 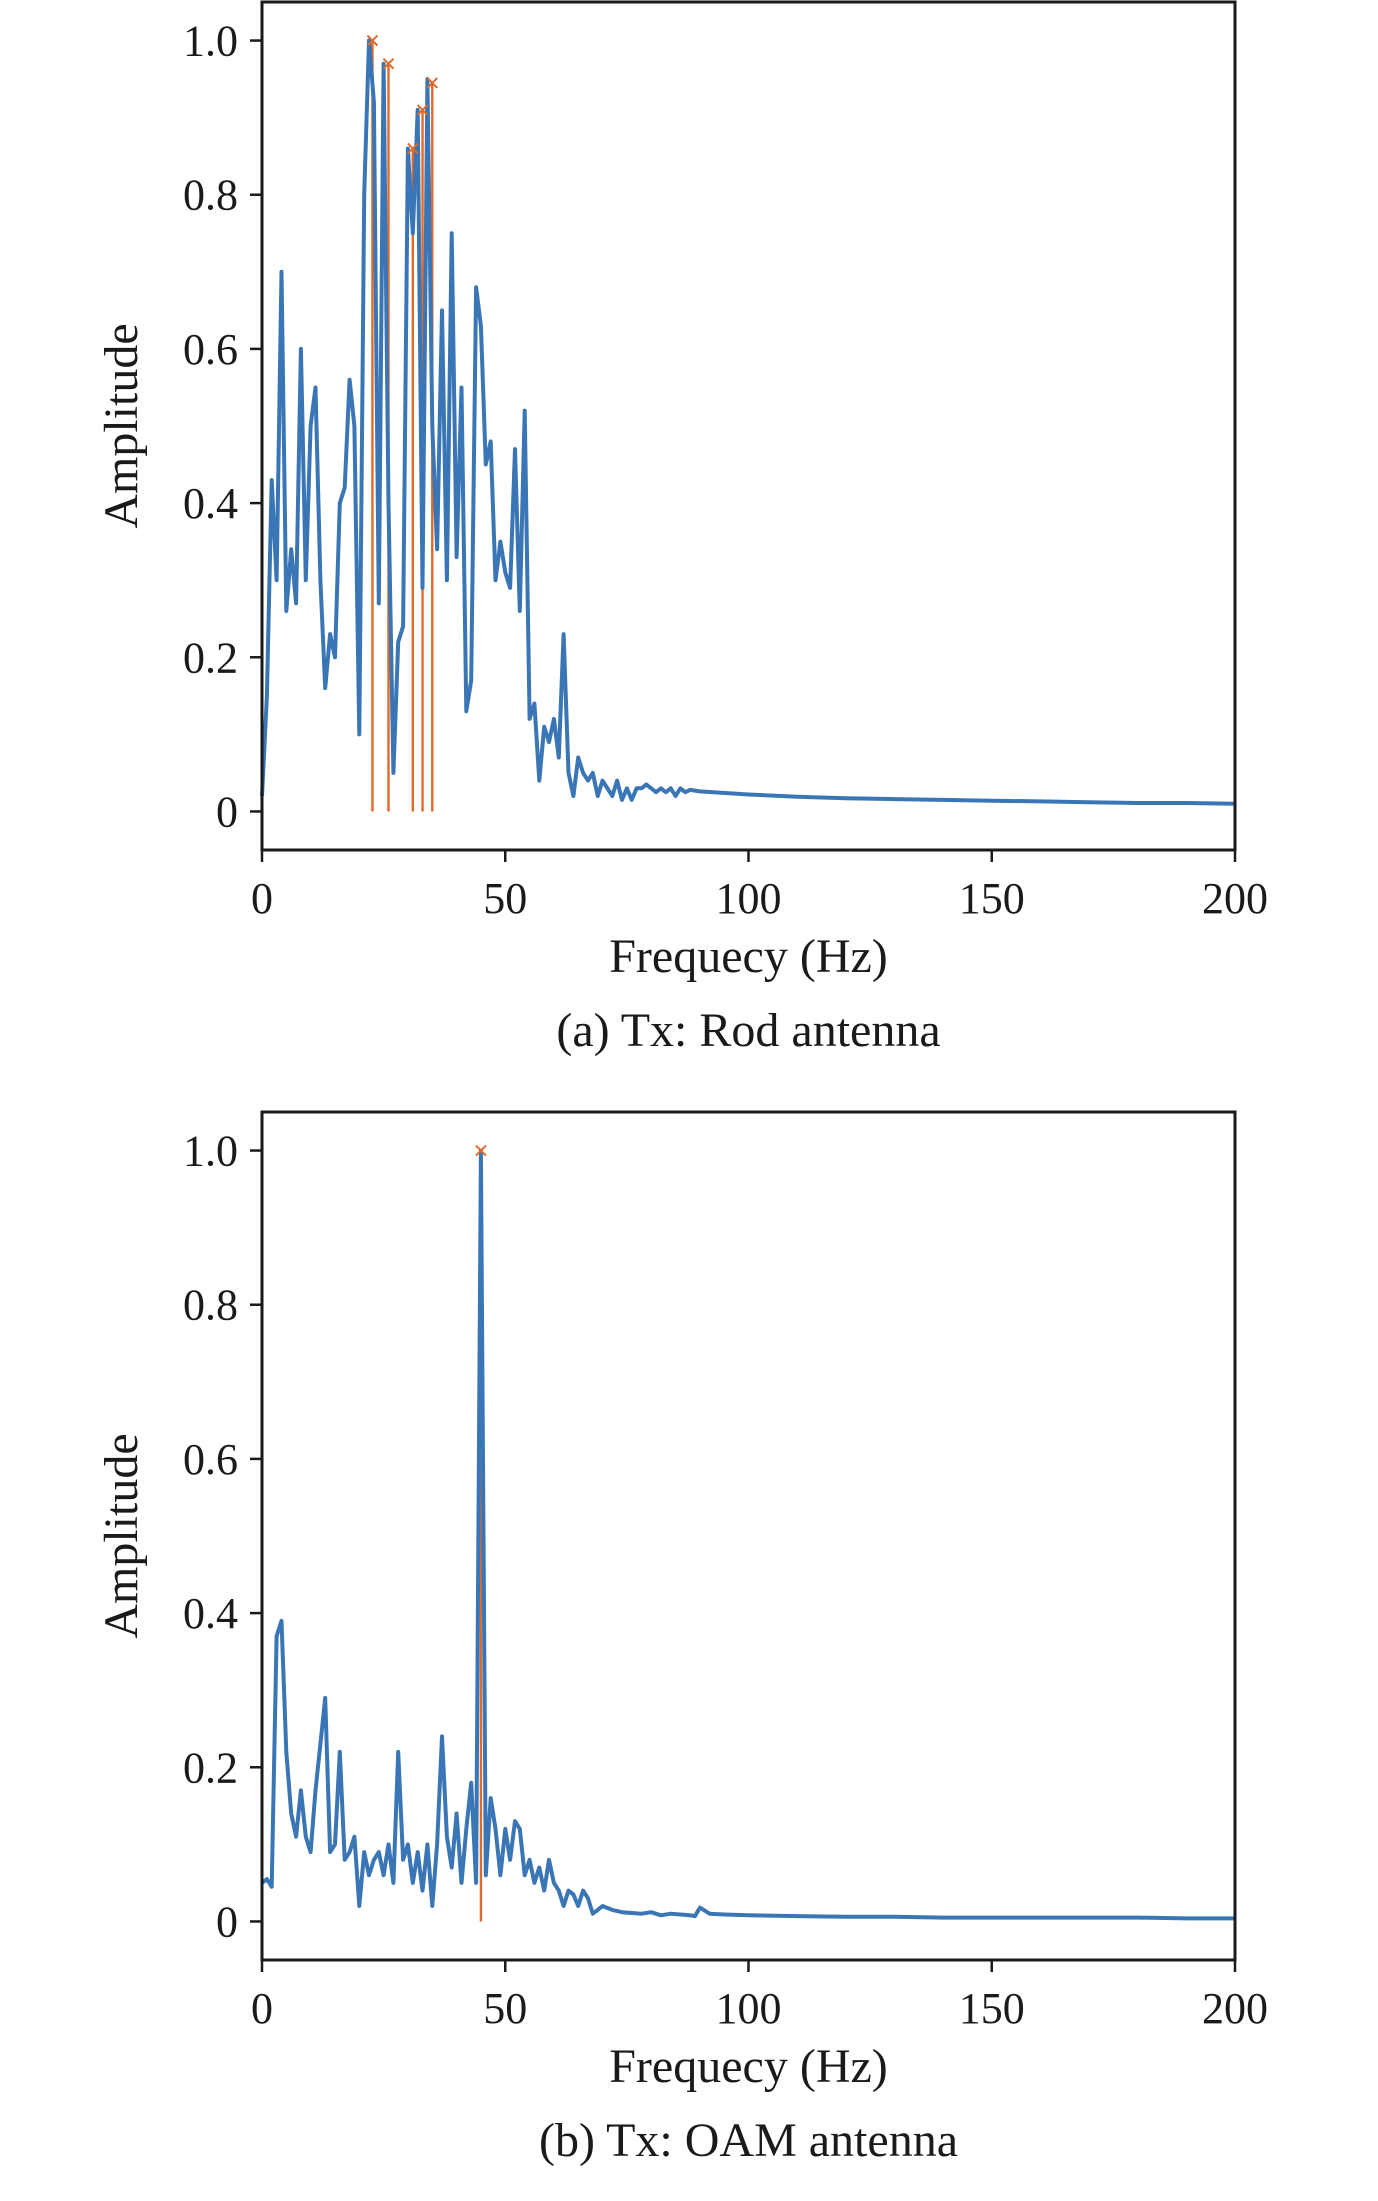 What do you see at coordinates (748, 1030) in the screenshot?
I see `chart-caption: (a) Tx: Rod antenna` at bounding box center [748, 1030].